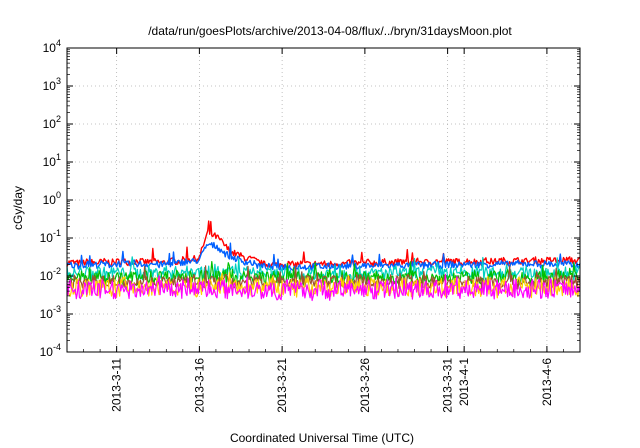 Image resolution: width=640 pixels, height=448 pixels. I want to click on x-tick-label: 2013-3-26, so click(365, 385).